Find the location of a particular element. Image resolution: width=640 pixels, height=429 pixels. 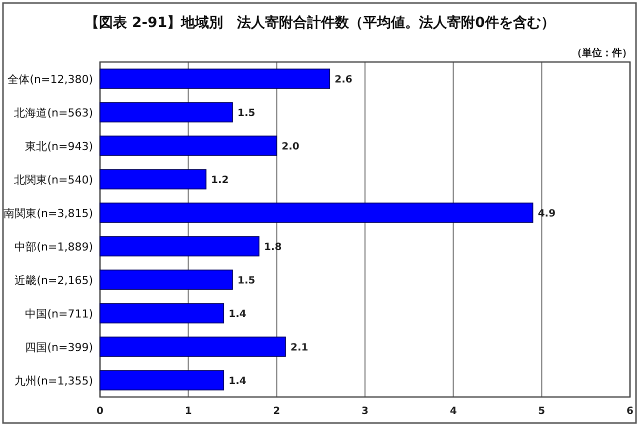

x-tick-label: 2 is located at coordinates (276, 411).